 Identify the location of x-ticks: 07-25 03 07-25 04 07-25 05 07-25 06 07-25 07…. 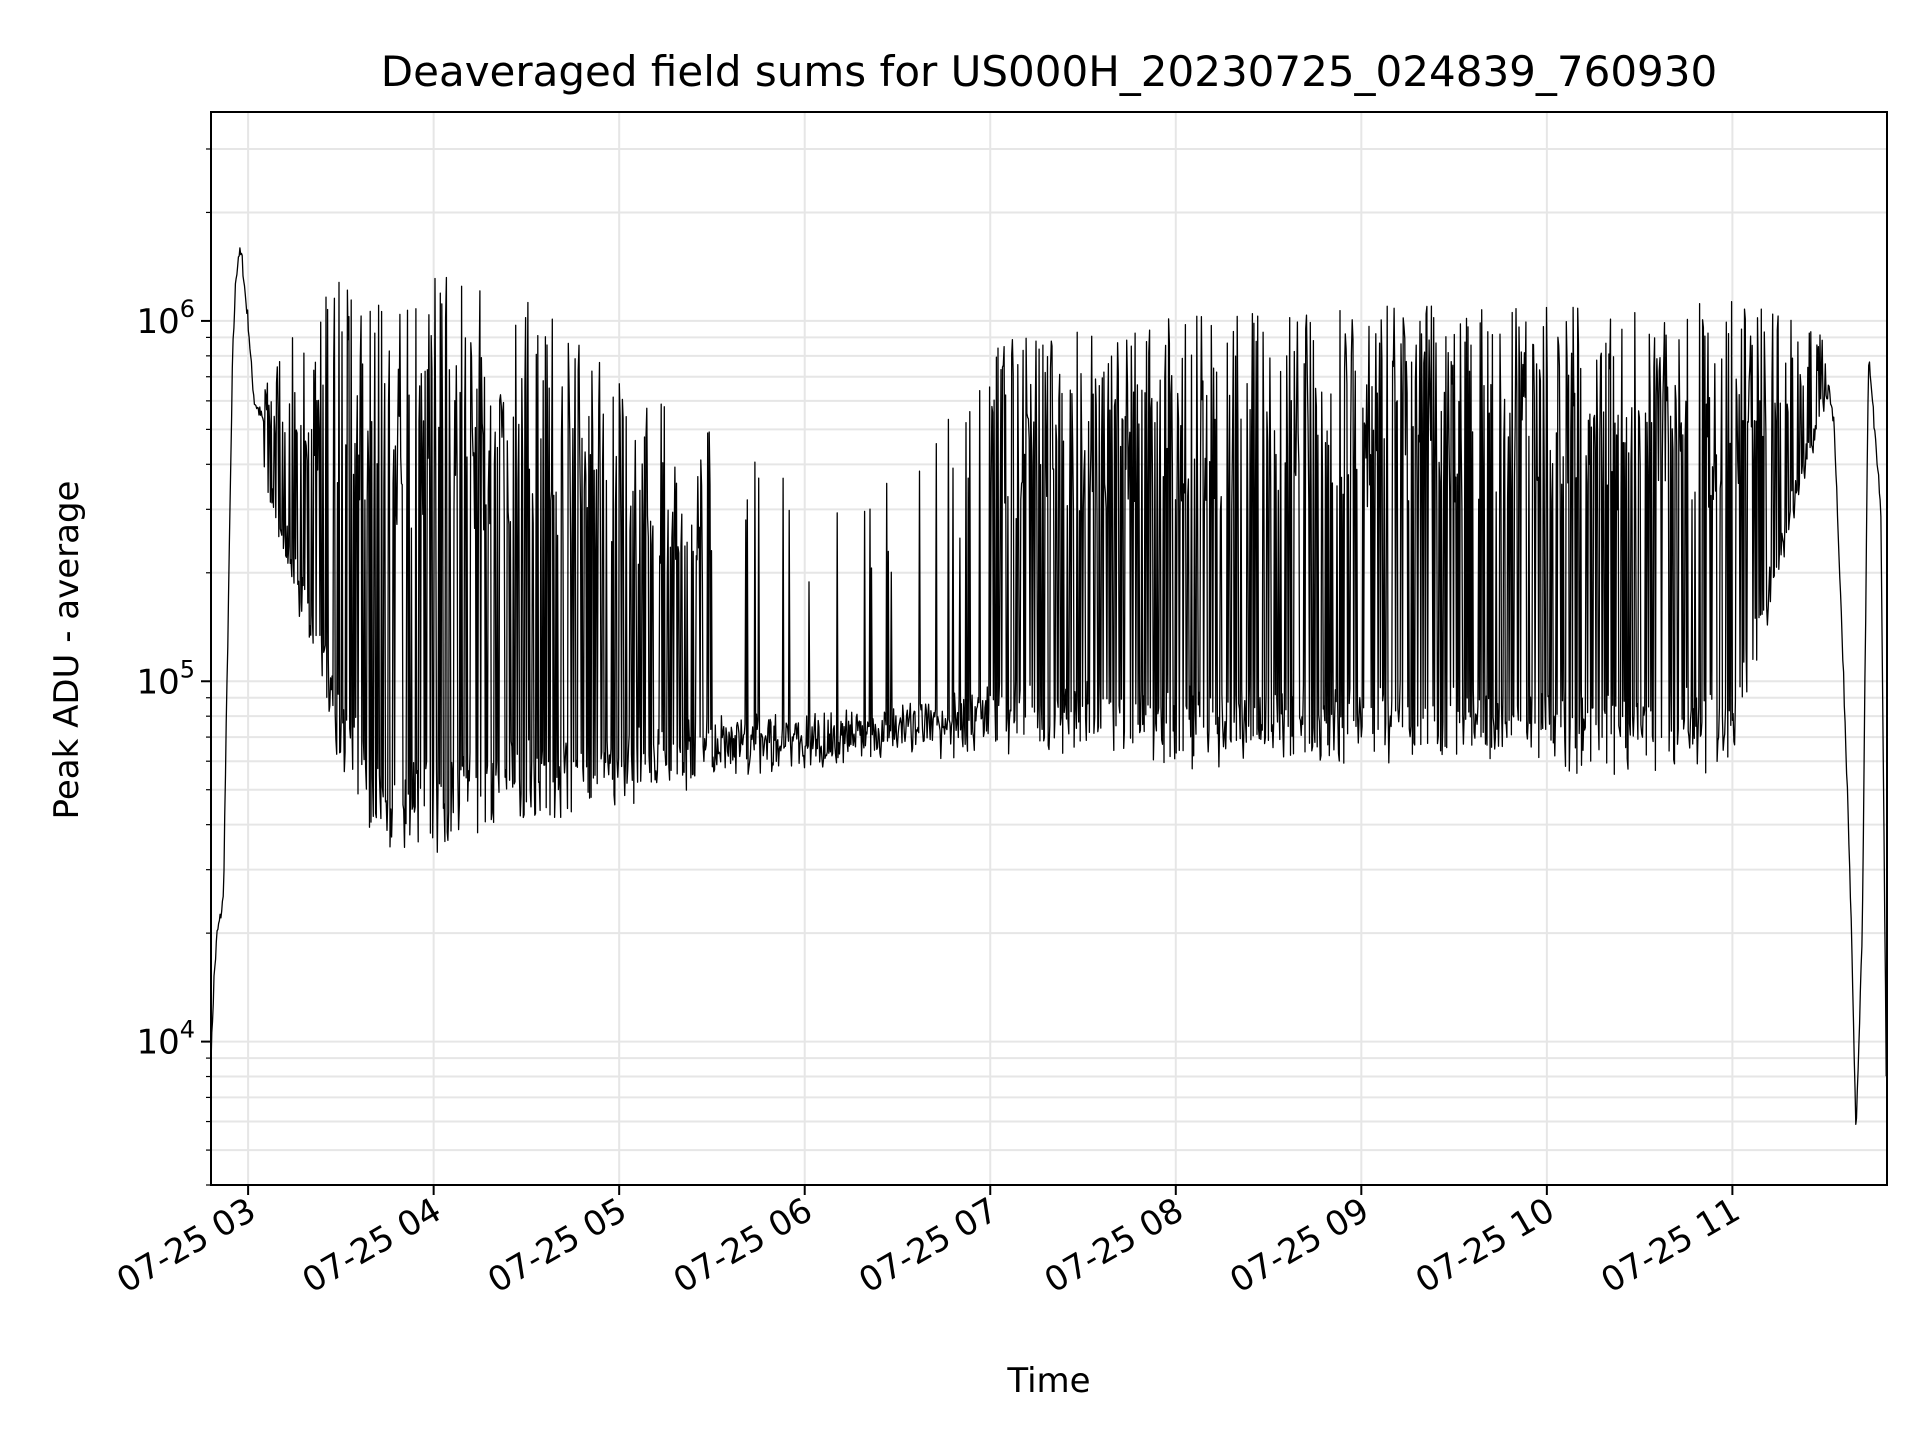
(928, 1243).